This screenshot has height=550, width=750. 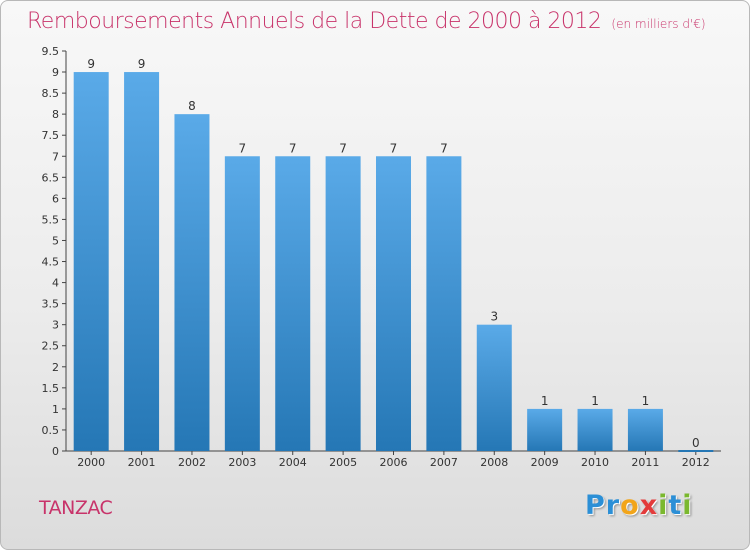 I want to click on logo-letter: P, so click(x=595, y=505).